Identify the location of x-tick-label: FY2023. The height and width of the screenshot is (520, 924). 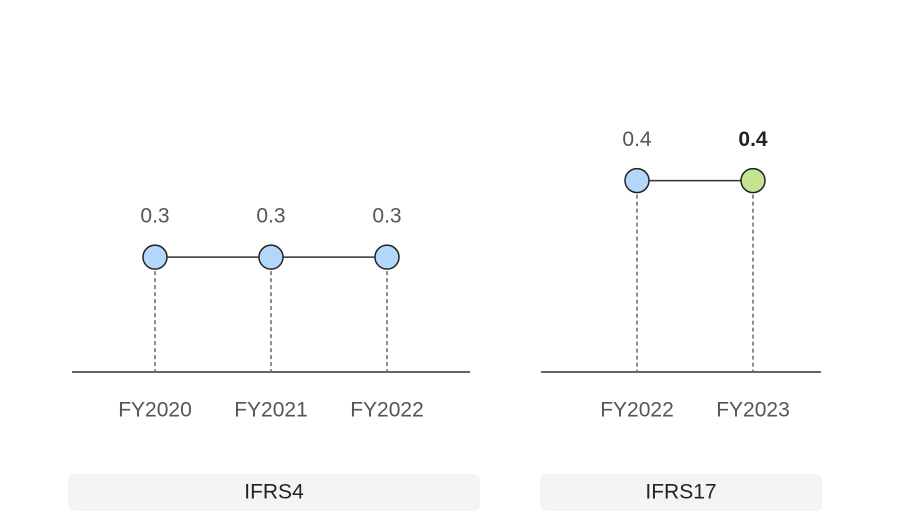
(753, 410).